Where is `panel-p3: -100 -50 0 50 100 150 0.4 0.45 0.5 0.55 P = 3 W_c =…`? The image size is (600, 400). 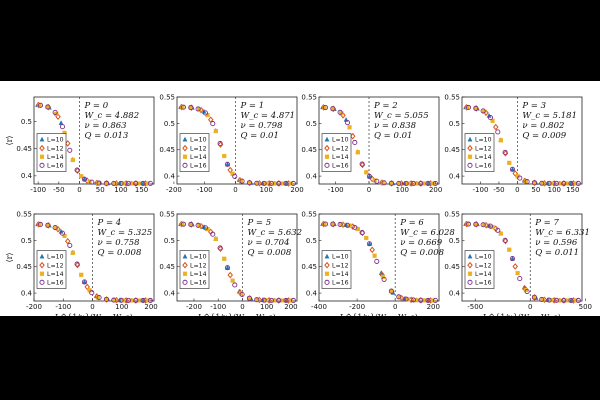 panel-p3: -100 -50 0 50 100 150 0.4 0.45 0.5 0.55 P = 3 W_c =… is located at coordinates (513, 143).